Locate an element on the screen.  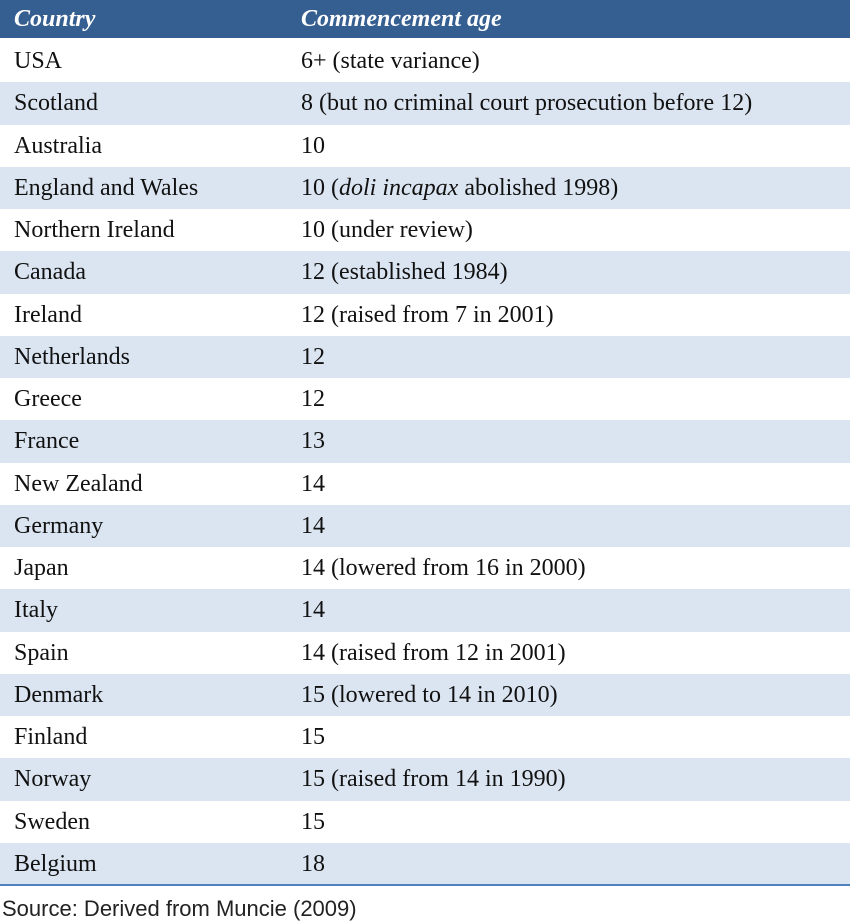
country-cell: Greece is located at coordinates (48, 399).